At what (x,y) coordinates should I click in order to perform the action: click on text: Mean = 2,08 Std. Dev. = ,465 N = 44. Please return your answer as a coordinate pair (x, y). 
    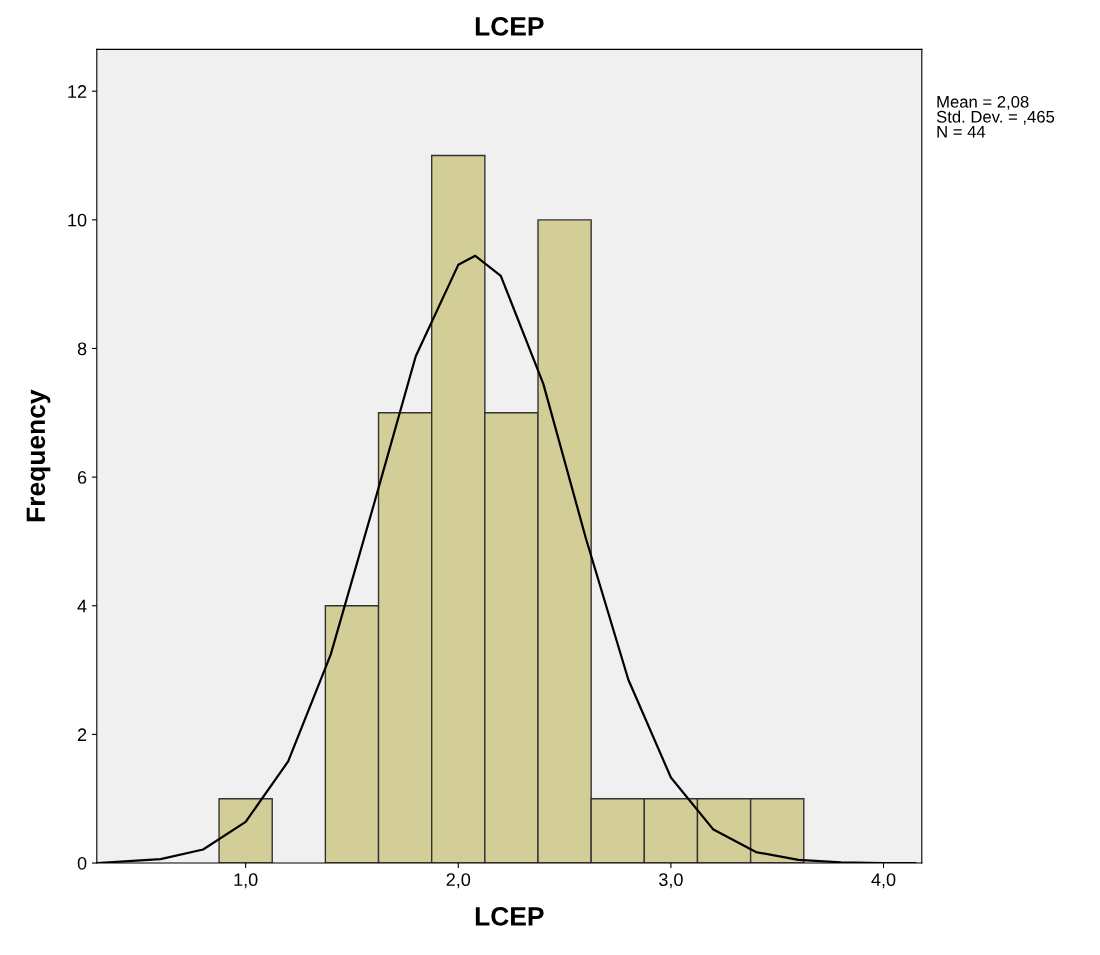
    Looking at the image, I should click on (995, 116).